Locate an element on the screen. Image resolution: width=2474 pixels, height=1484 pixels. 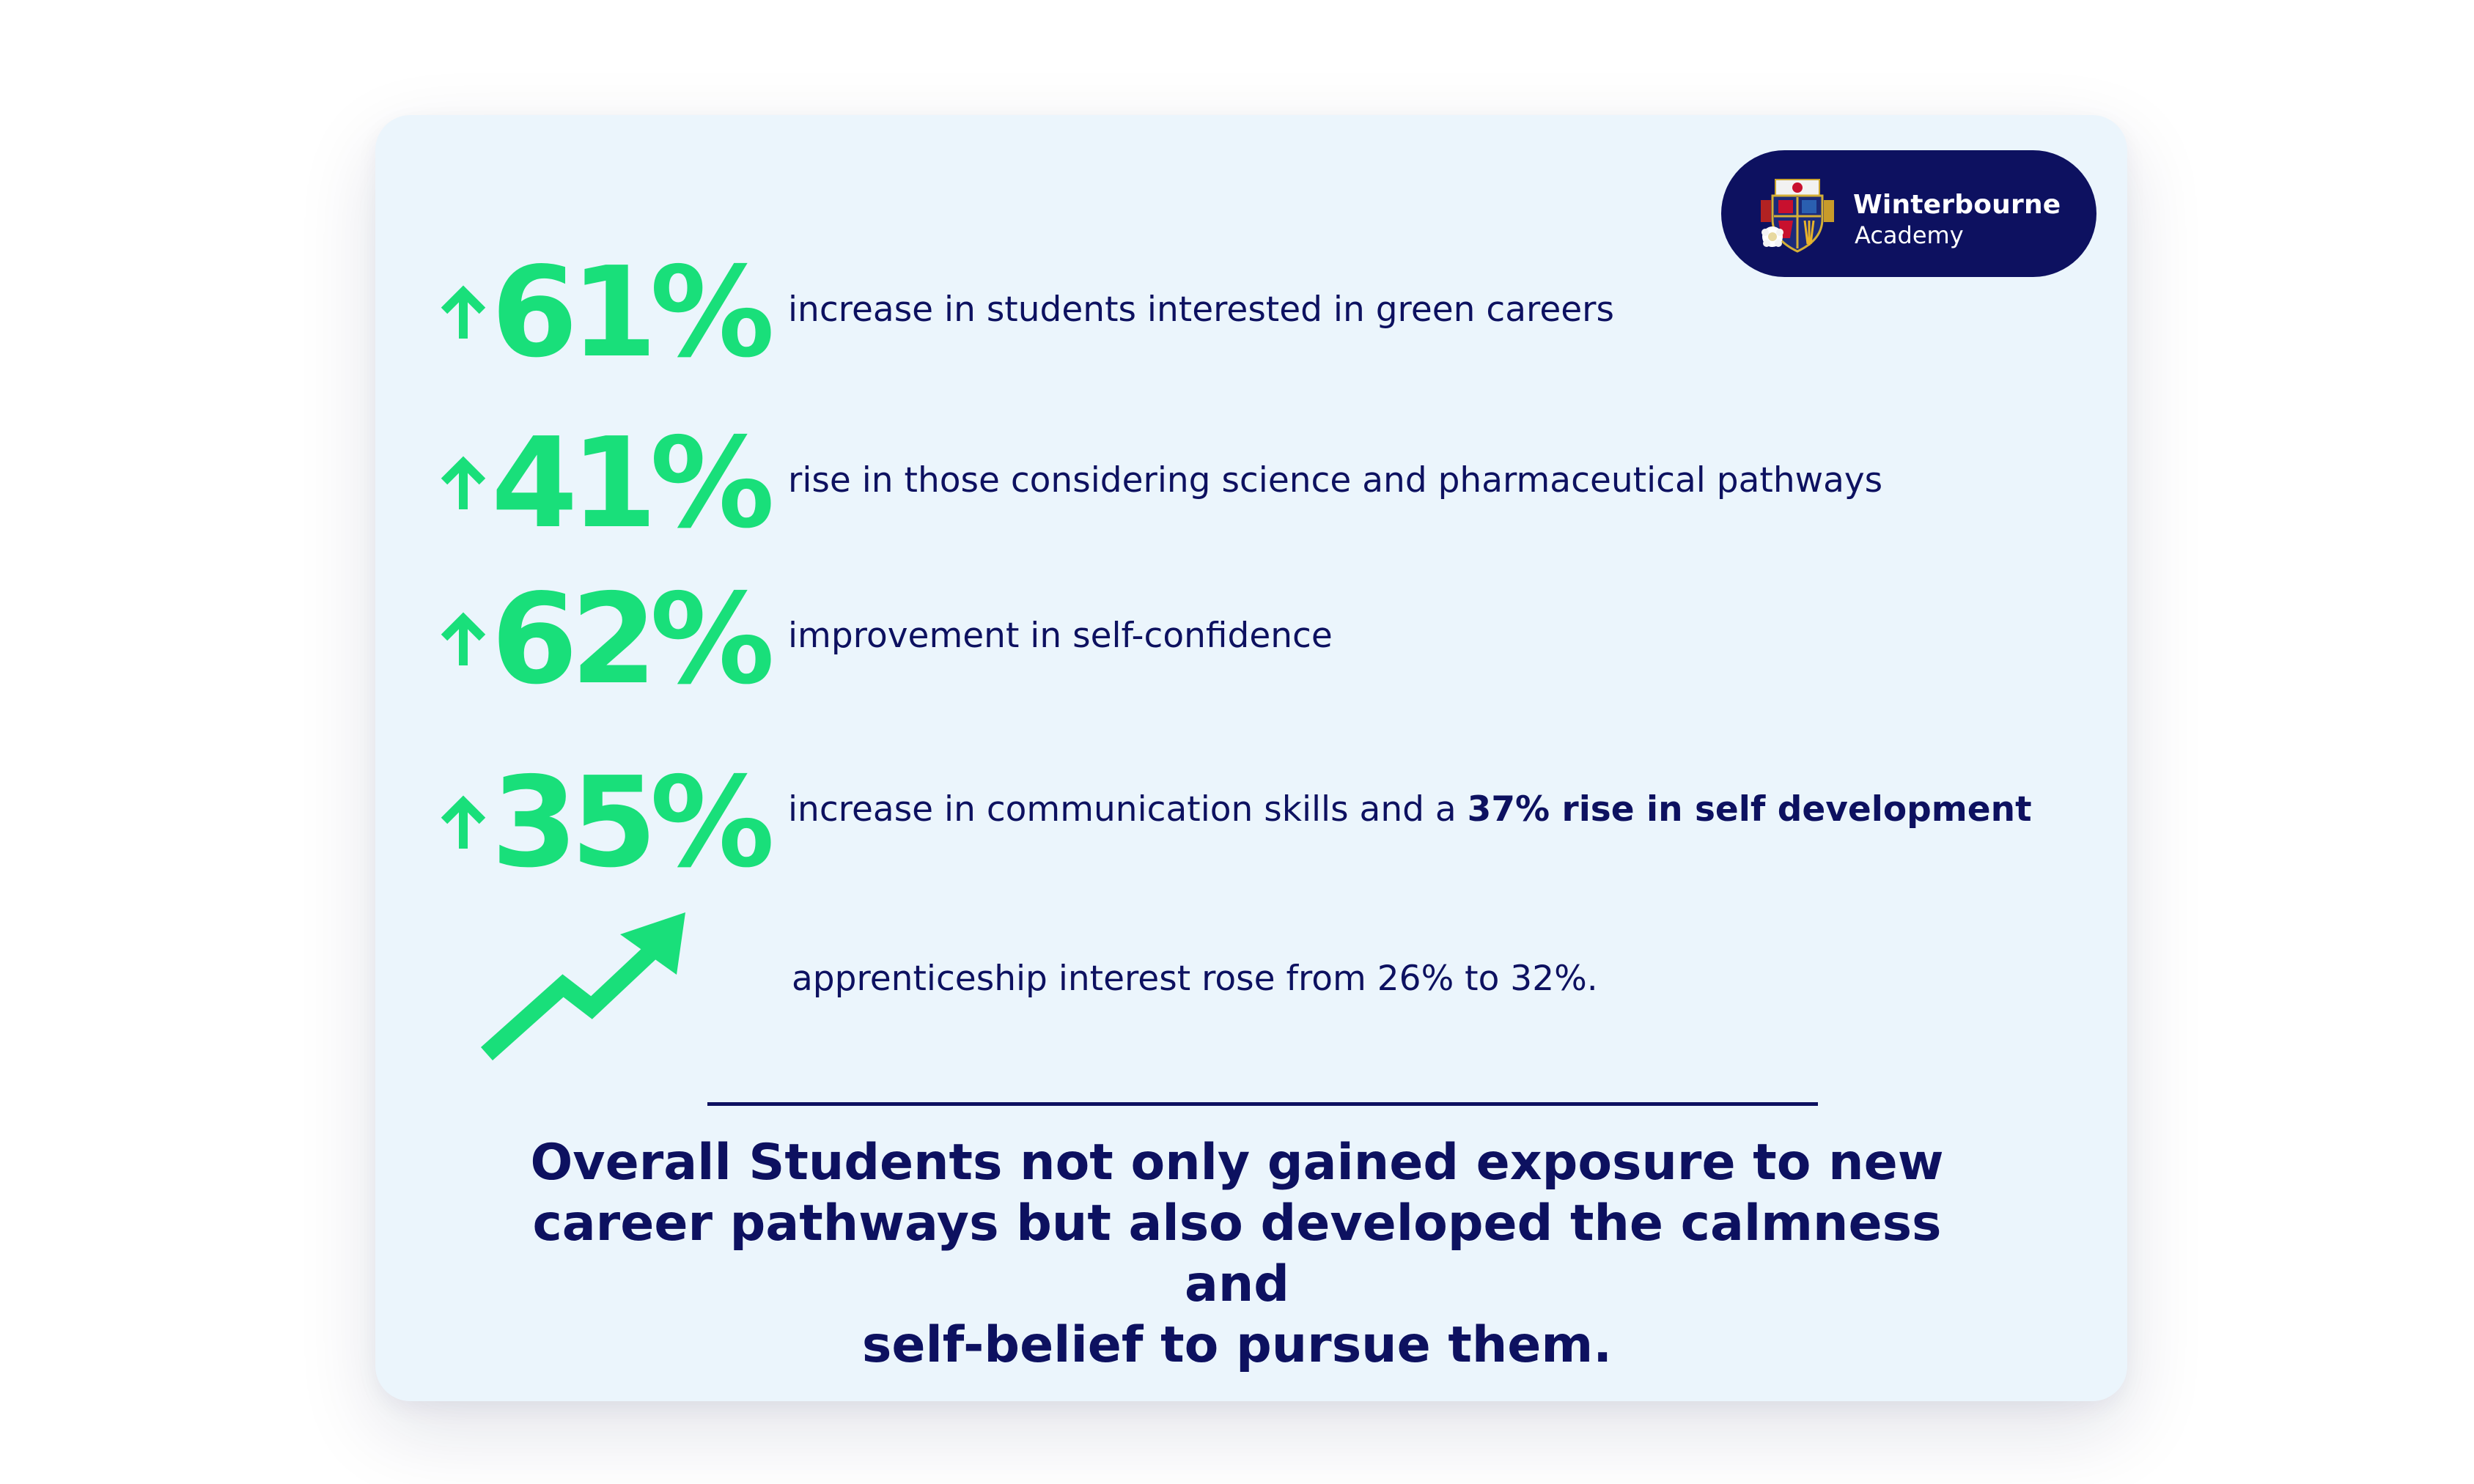
academy-name: Winterbourne is located at coordinates (1957, 205).